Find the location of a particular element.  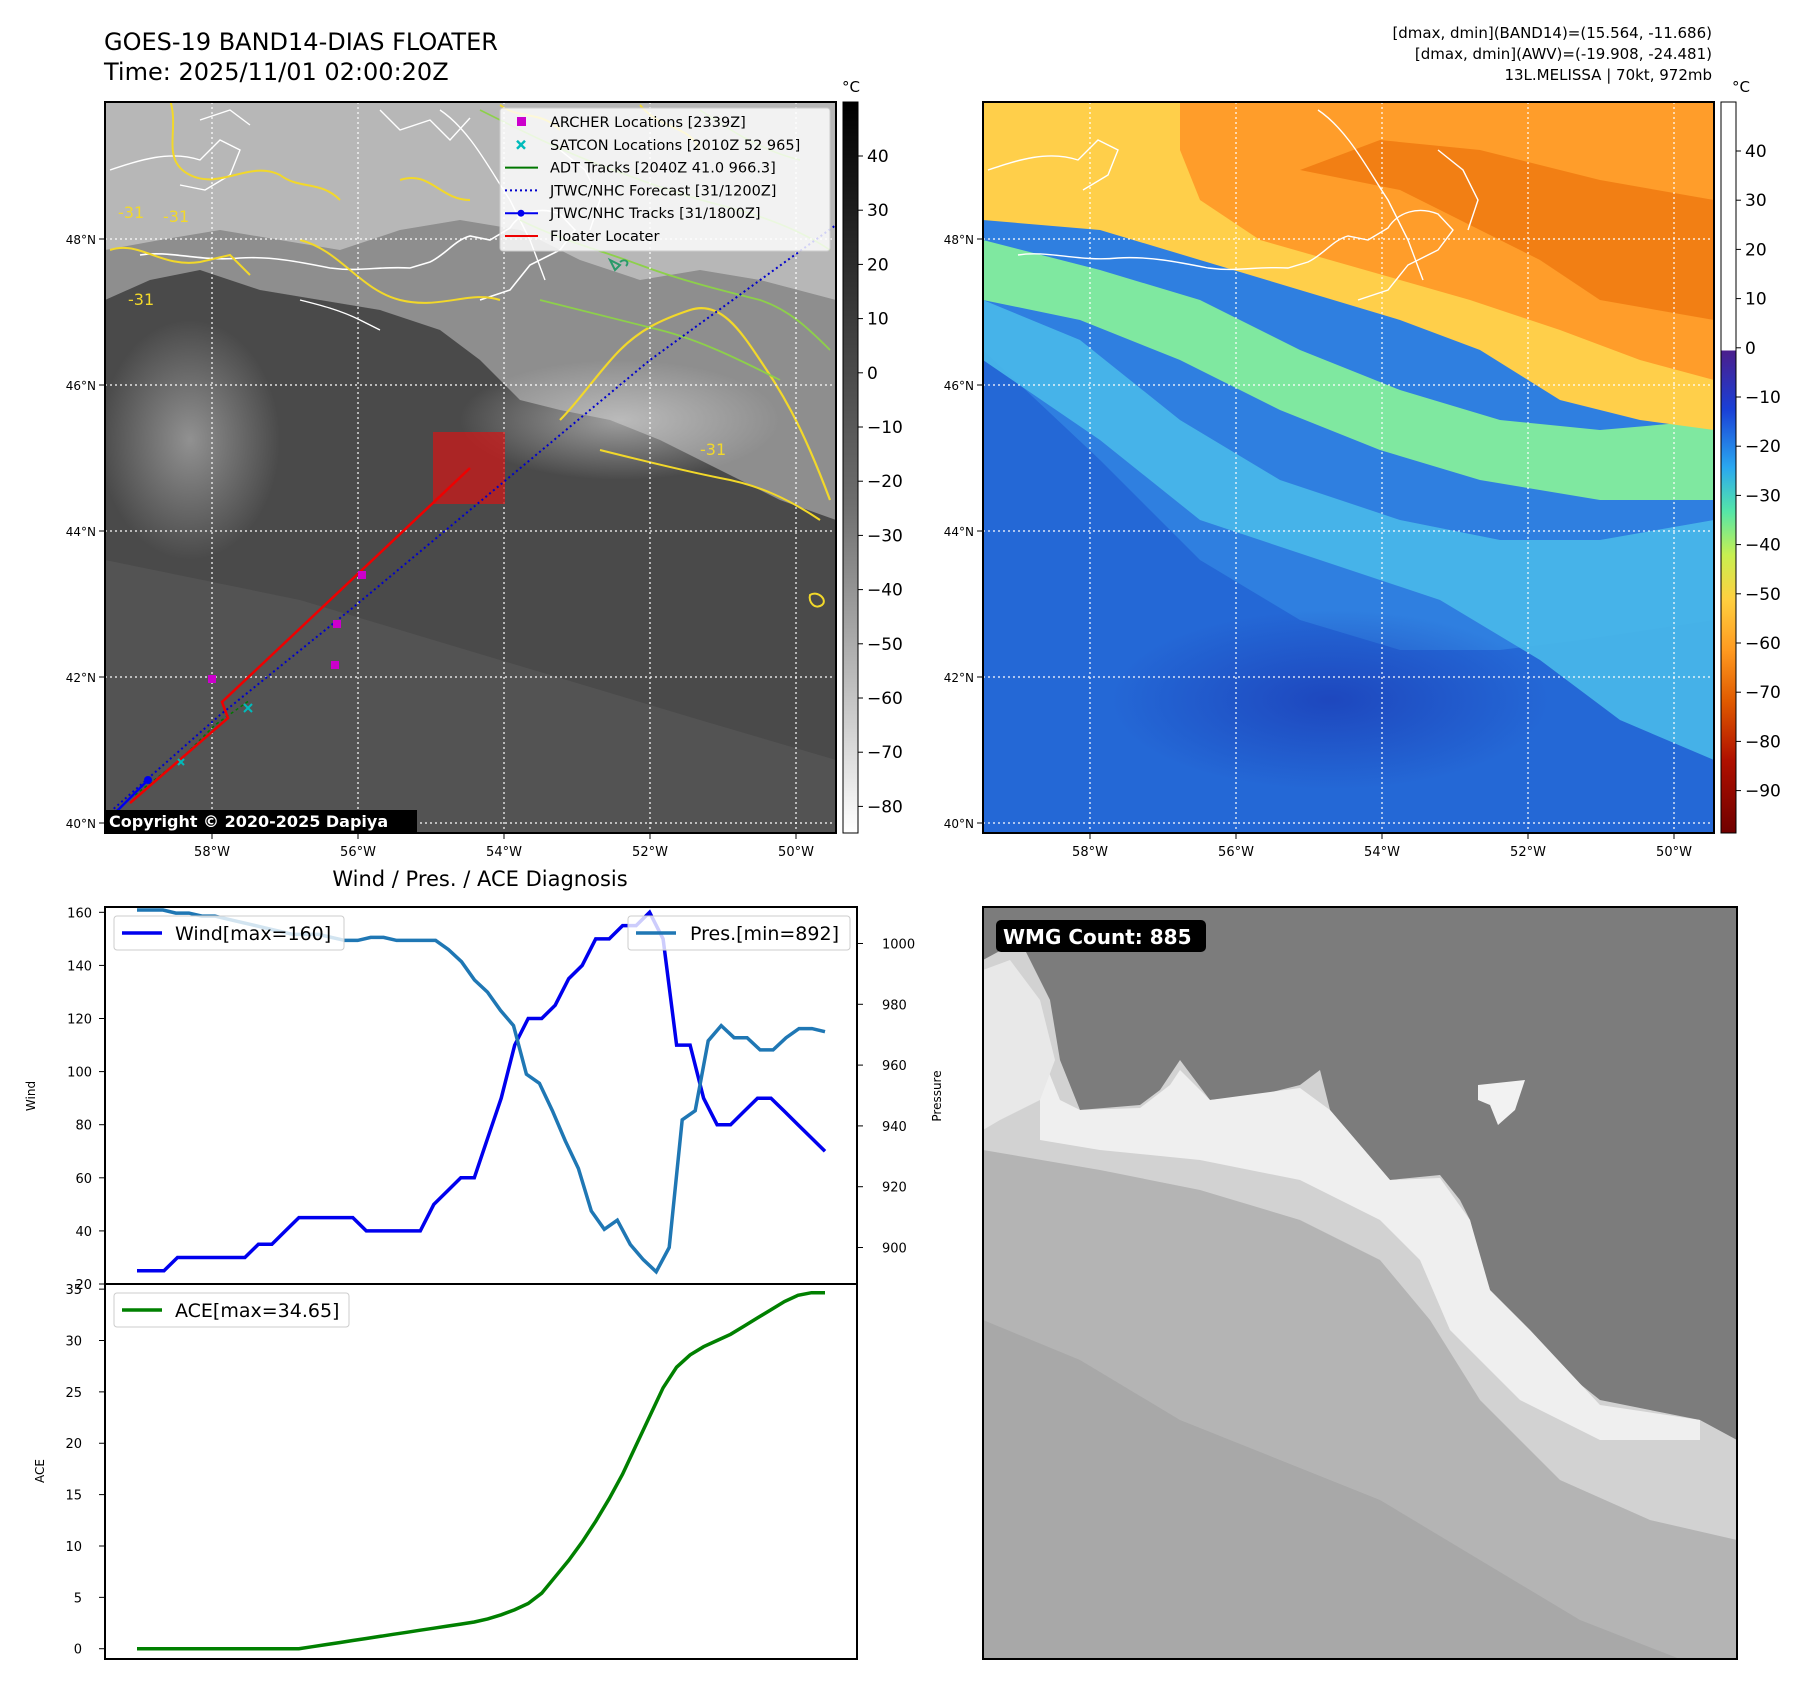

wind-tick-label: 160 is located at coordinates (79, 913).